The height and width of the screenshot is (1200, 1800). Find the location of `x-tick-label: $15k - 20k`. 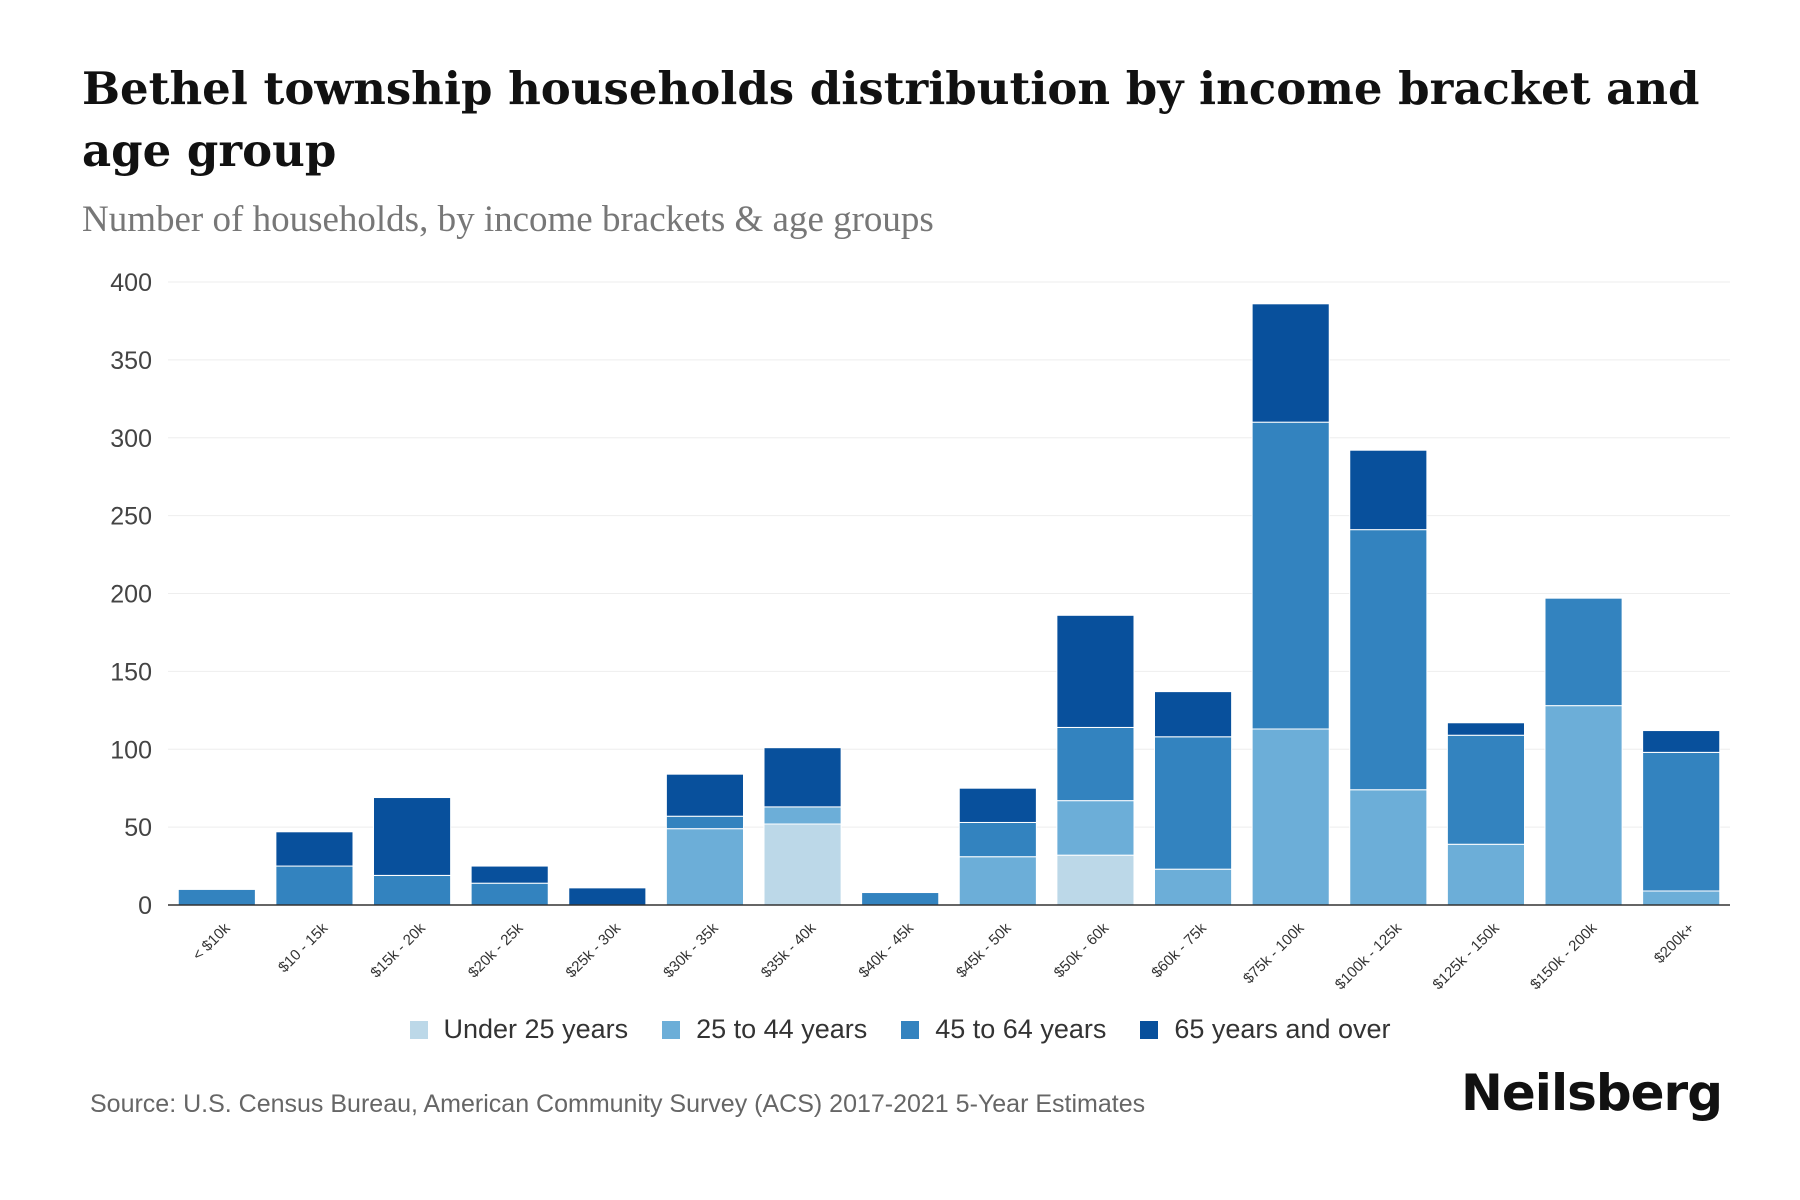

x-tick-label: $15k - 20k is located at coordinates (398, 950).